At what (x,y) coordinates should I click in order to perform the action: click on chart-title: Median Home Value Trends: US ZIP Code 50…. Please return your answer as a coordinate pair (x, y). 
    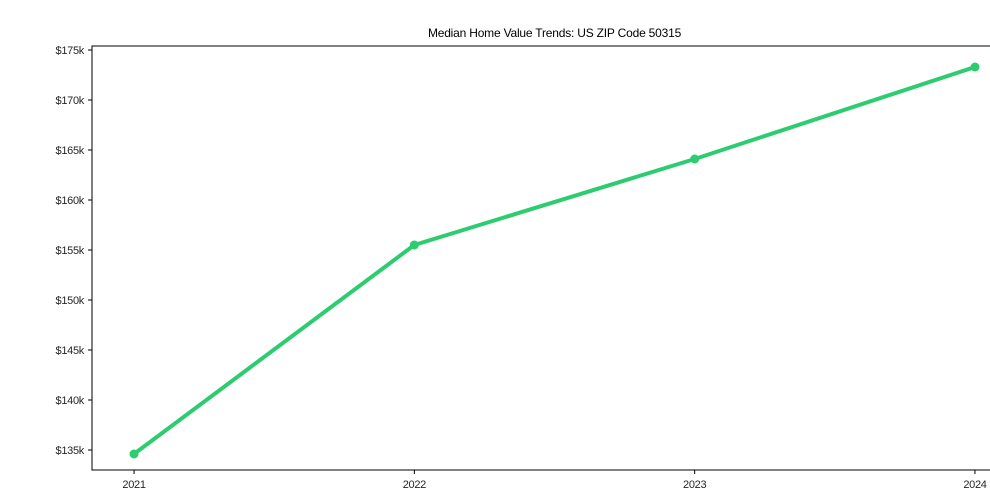
    Looking at the image, I should click on (555, 33).